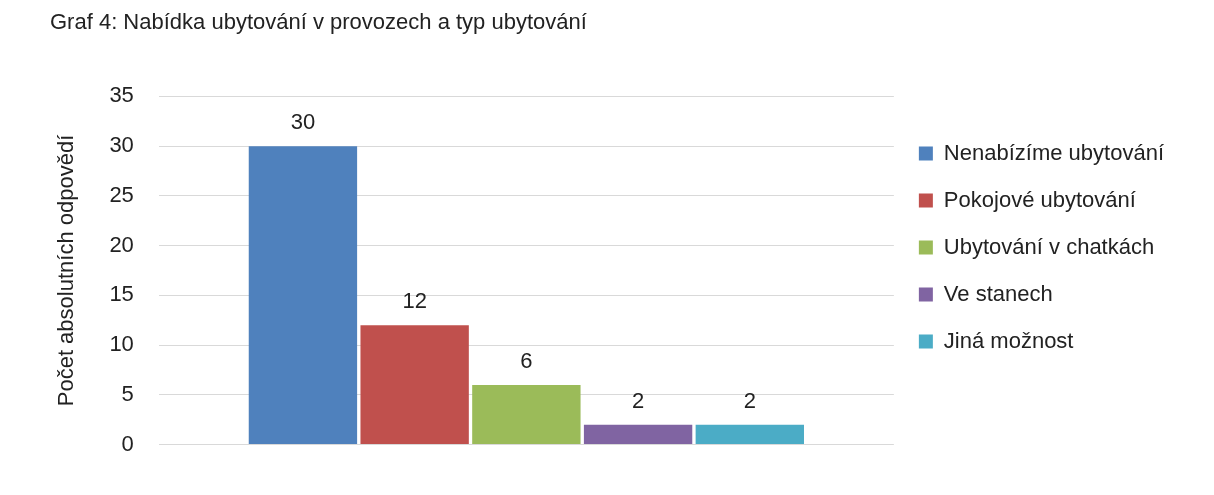  What do you see at coordinates (121, 344) in the screenshot?
I see `y-tick-label: 10` at bounding box center [121, 344].